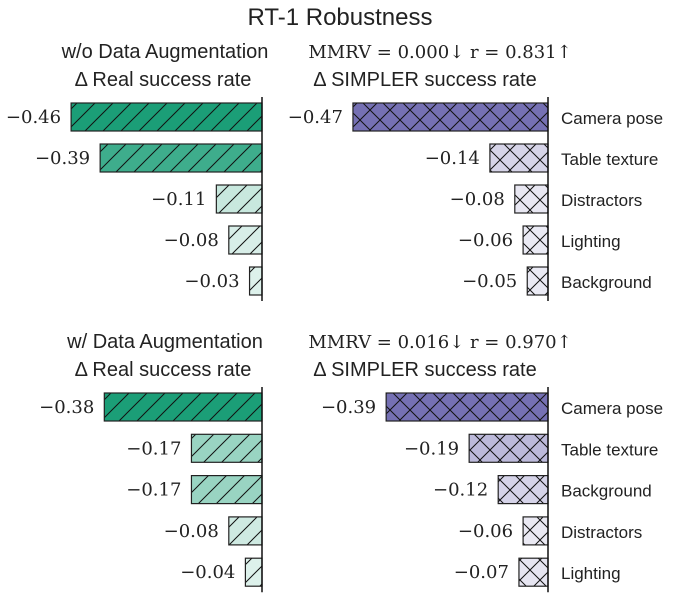  Describe the element at coordinates (460, 490) in the screenshot. I see `right-value-label: −0.12` at that location.